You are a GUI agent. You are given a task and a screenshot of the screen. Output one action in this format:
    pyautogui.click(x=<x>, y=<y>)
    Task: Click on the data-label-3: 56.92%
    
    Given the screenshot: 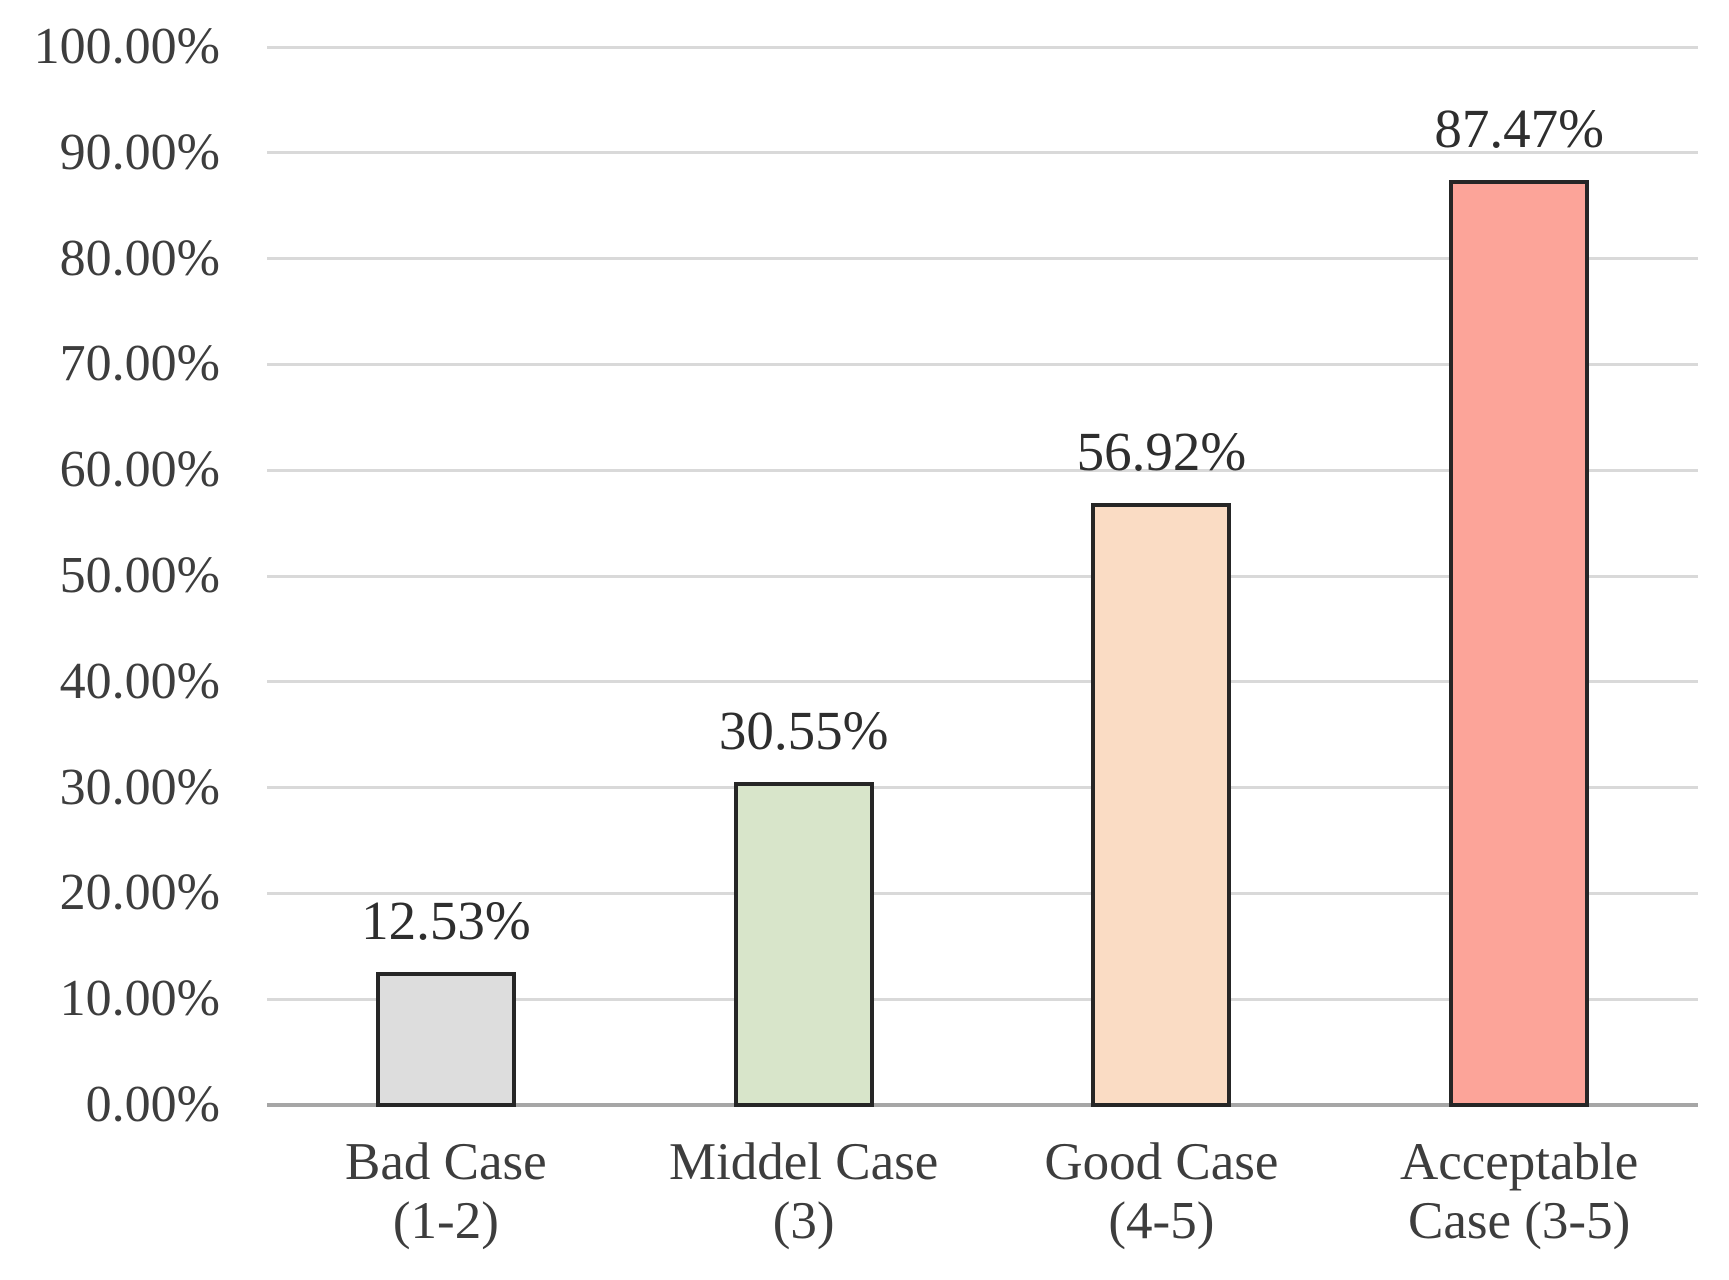 What is the action you would take?
    pyautogui.click(x=1161, y=451)
    